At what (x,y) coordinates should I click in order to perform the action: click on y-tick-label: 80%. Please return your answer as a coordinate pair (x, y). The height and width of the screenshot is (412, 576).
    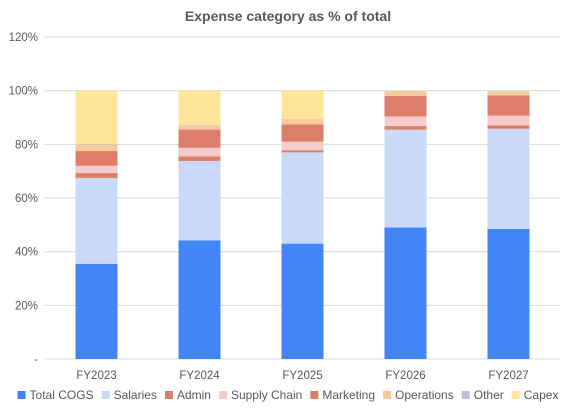
    Looking at the image, I should click on (26, 145).